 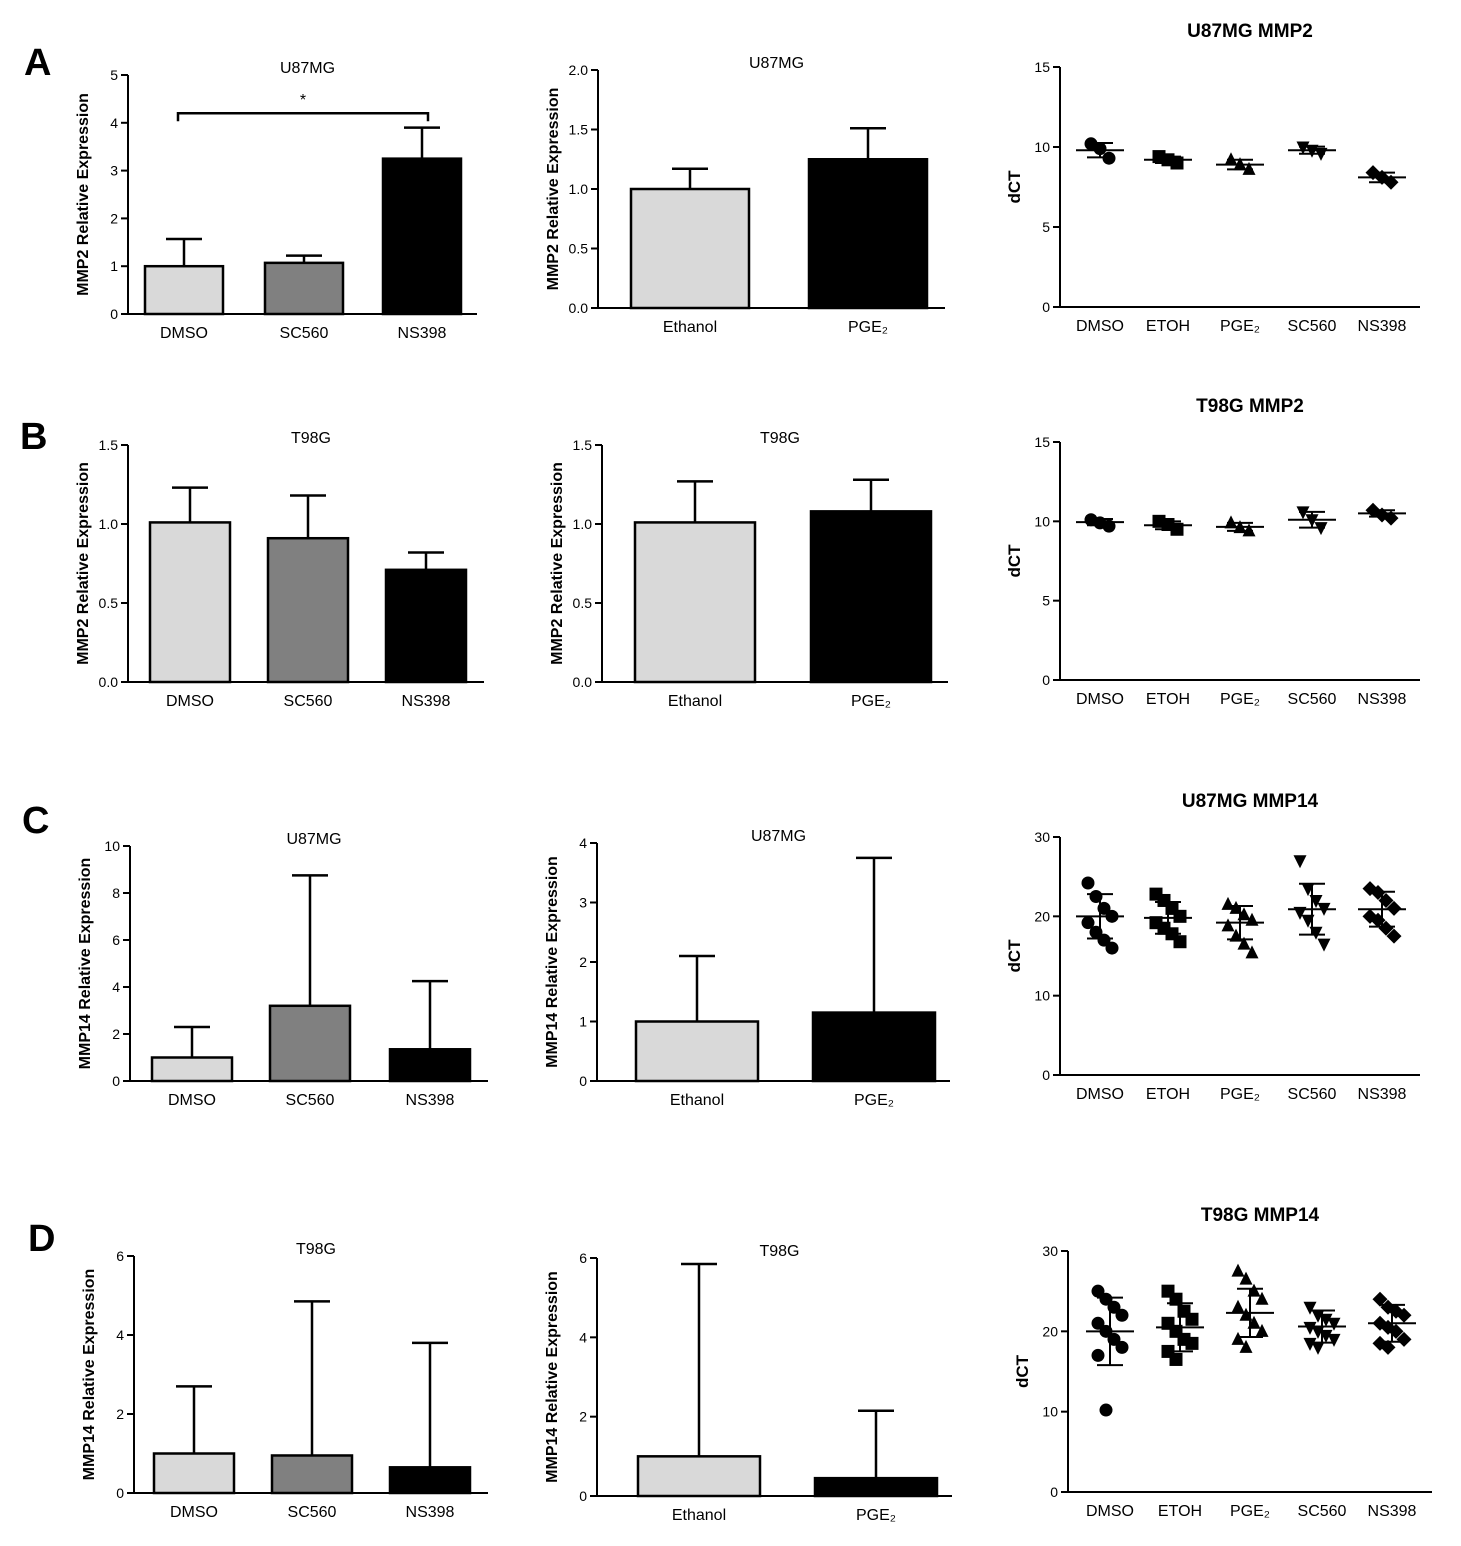 What do you see at coordinates (1250, 801) in the screenshot?
I see `chart-title: U87MG MMP14` at bounding box center [1250, 801].